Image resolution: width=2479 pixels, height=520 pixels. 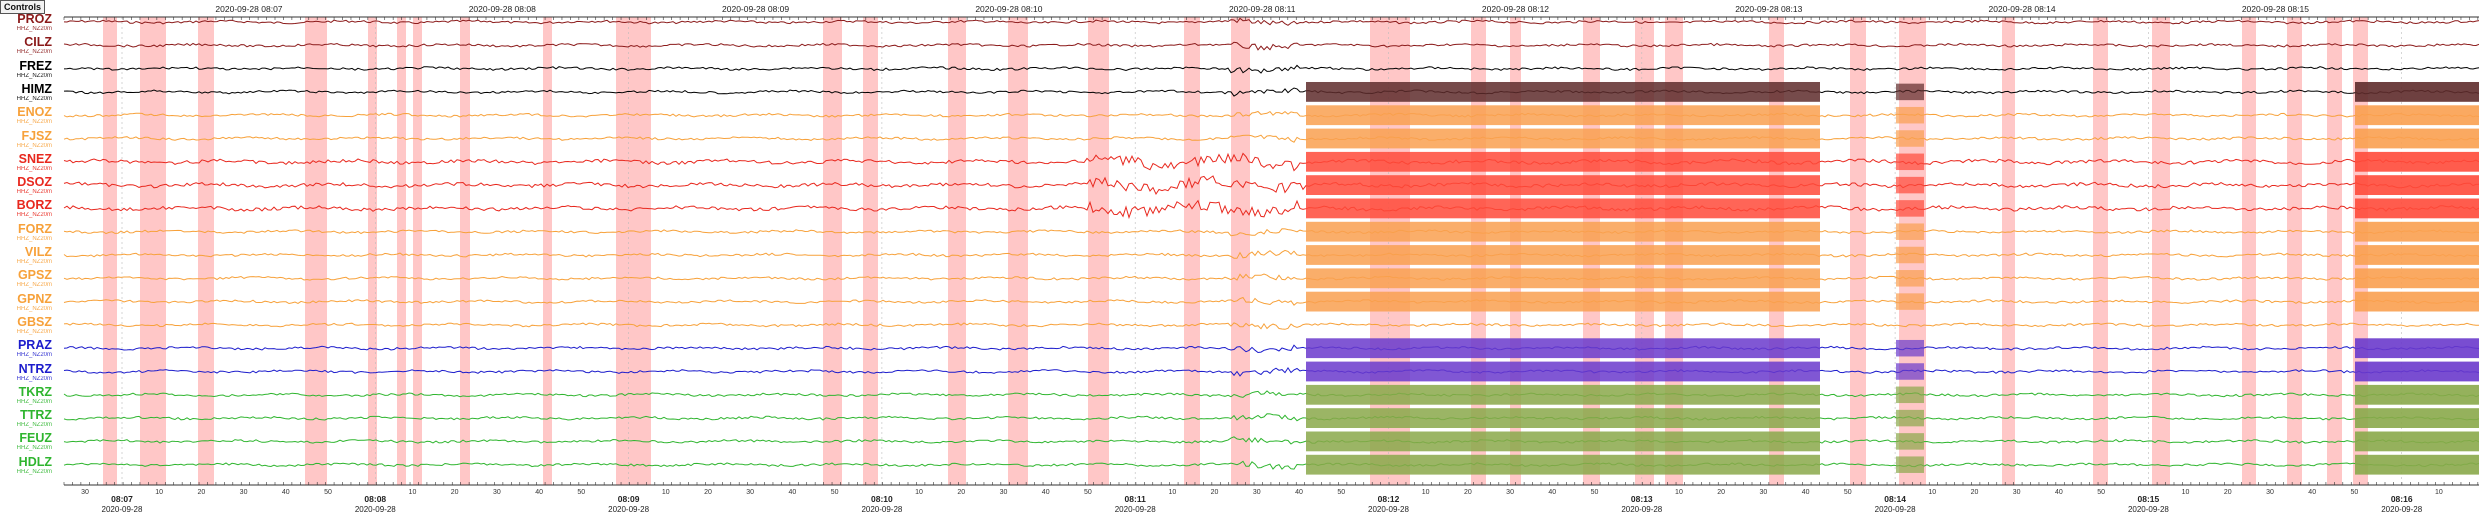 I want to click on station-label: BORZ HHZ_NZ20m, so click(x=26, y=209).